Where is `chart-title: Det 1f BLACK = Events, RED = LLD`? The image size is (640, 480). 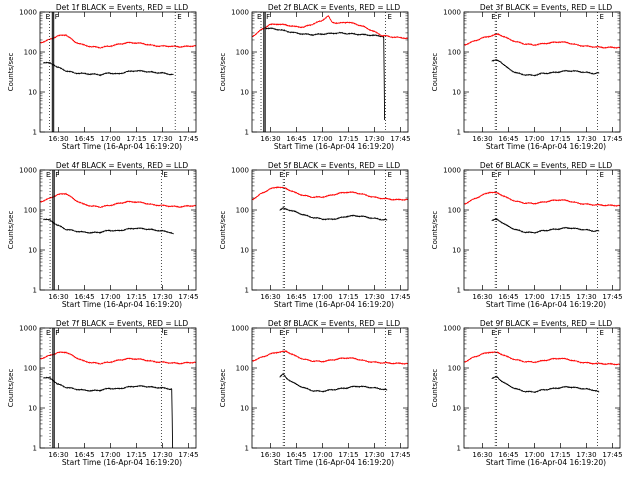
chart-title: Det 1f BLACK = Events, RED = LLD is located at coordinates (122, 7).